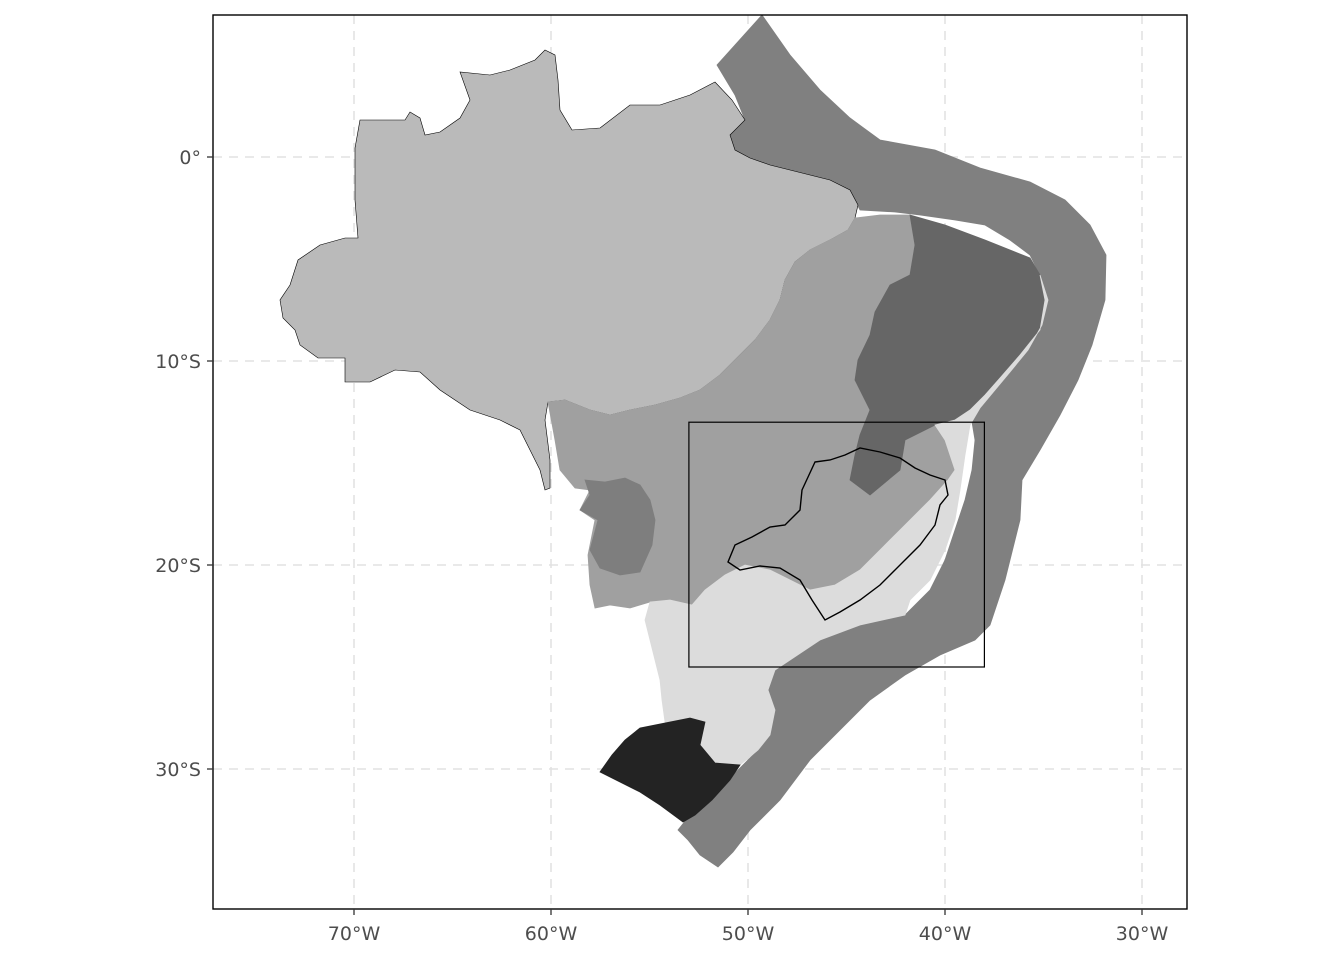 The width and height of the screenshot is (1344, 960). I want to click on x-axis: 70°W 60°W 50°W 40°W 30°W, so click(748, 927).